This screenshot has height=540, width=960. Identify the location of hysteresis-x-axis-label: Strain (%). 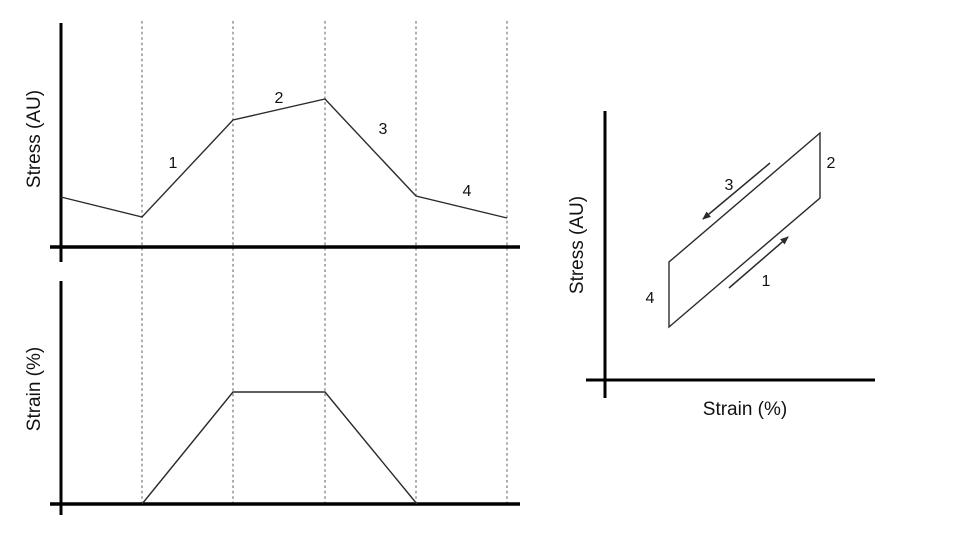
(745, 409).